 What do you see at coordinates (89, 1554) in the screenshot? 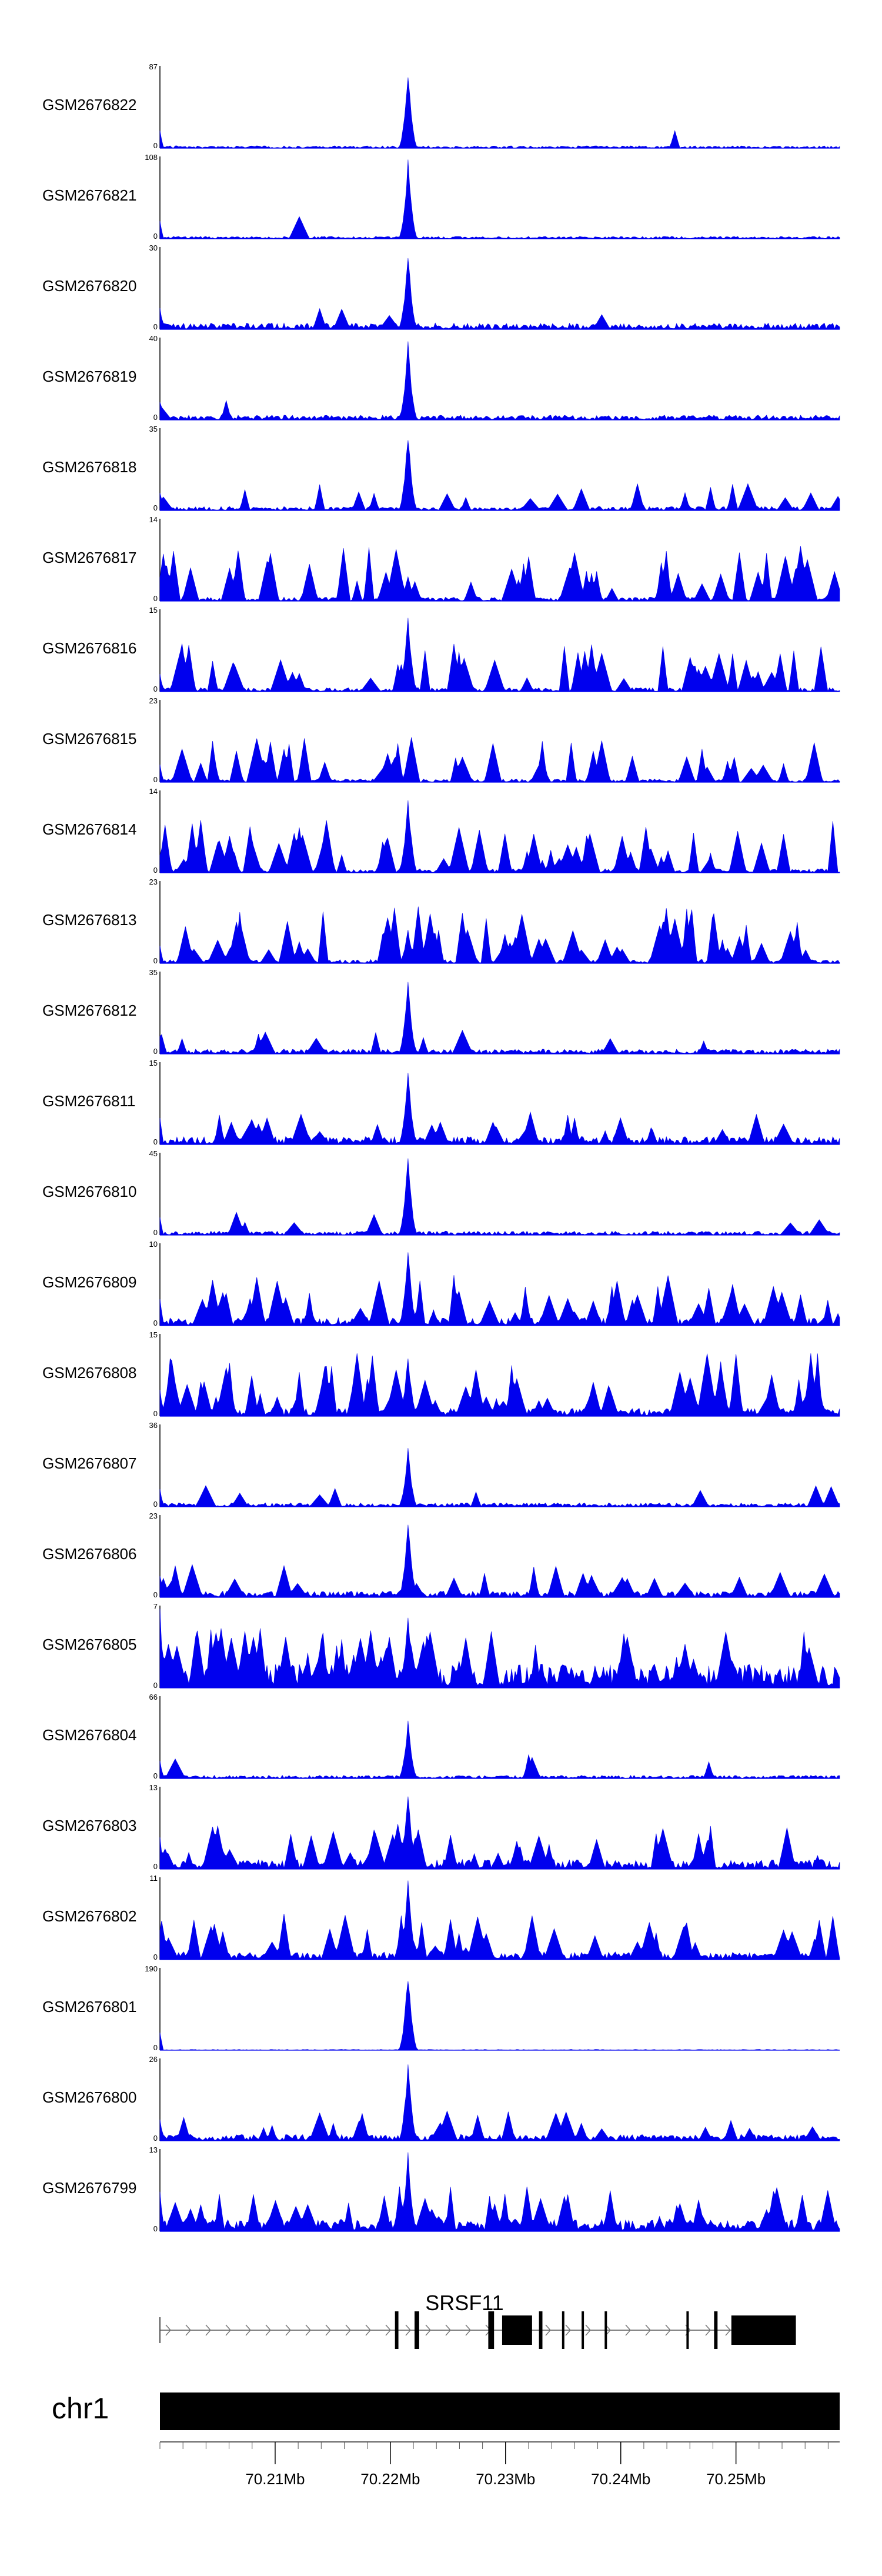
I see `track-label: GSM2676806` at bounding box center [89, 1554].